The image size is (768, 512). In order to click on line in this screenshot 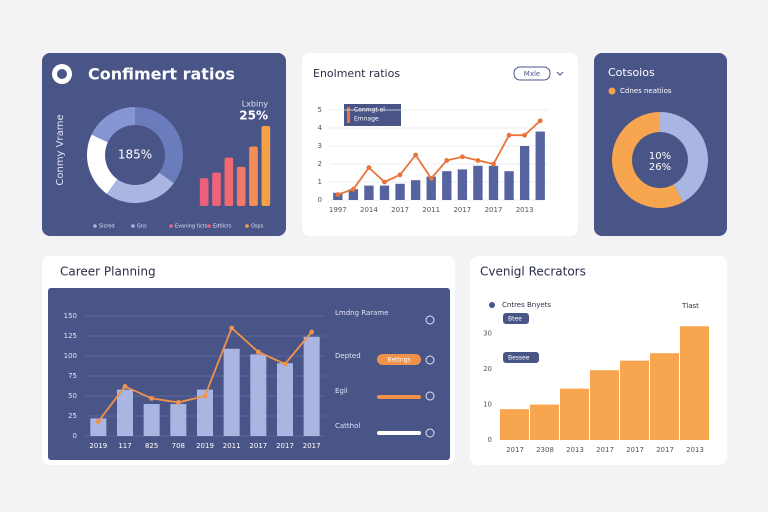, I will do `click(439, 158)`.